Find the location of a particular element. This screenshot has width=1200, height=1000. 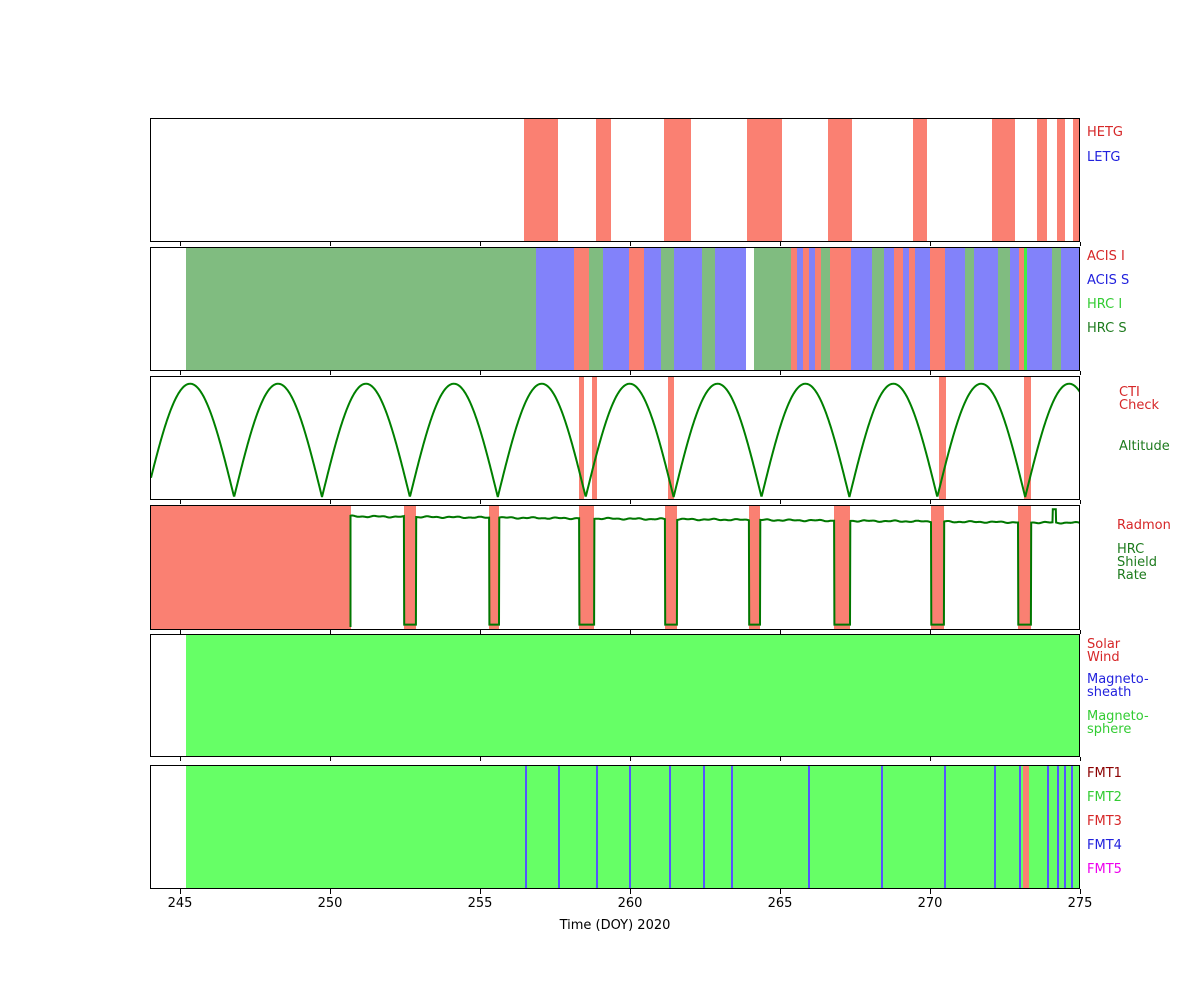

panel-geospace-regions is located at coordinates (615, 695).